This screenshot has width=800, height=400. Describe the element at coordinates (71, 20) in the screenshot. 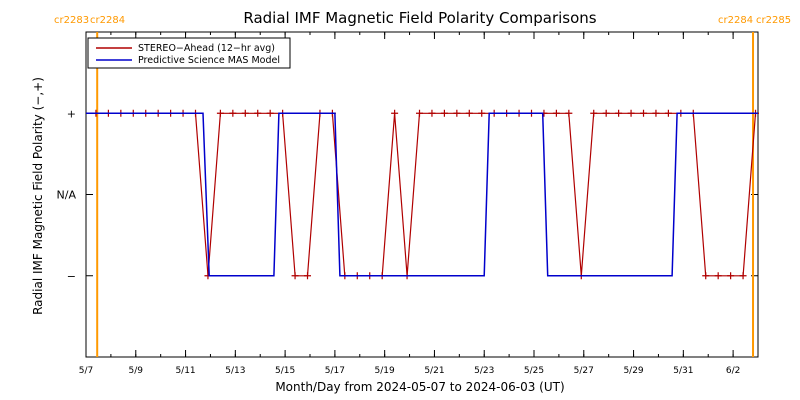

I see `carrington-label-start-left: cr2283` at that location.